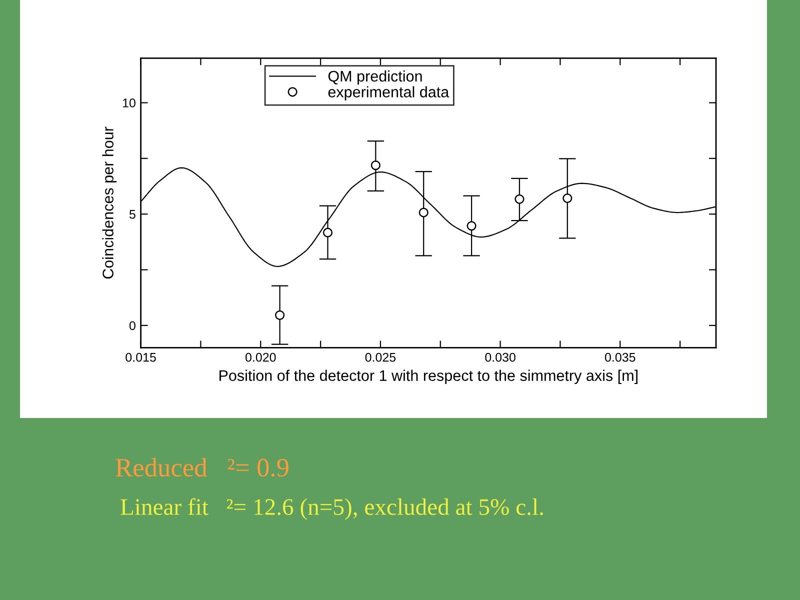 This screenshot has height=600, width=800. What do you see at coordinates (260, 357) in the screenshot?
I see `x-tick-label: 0.020` at bounding box center [260, 357].